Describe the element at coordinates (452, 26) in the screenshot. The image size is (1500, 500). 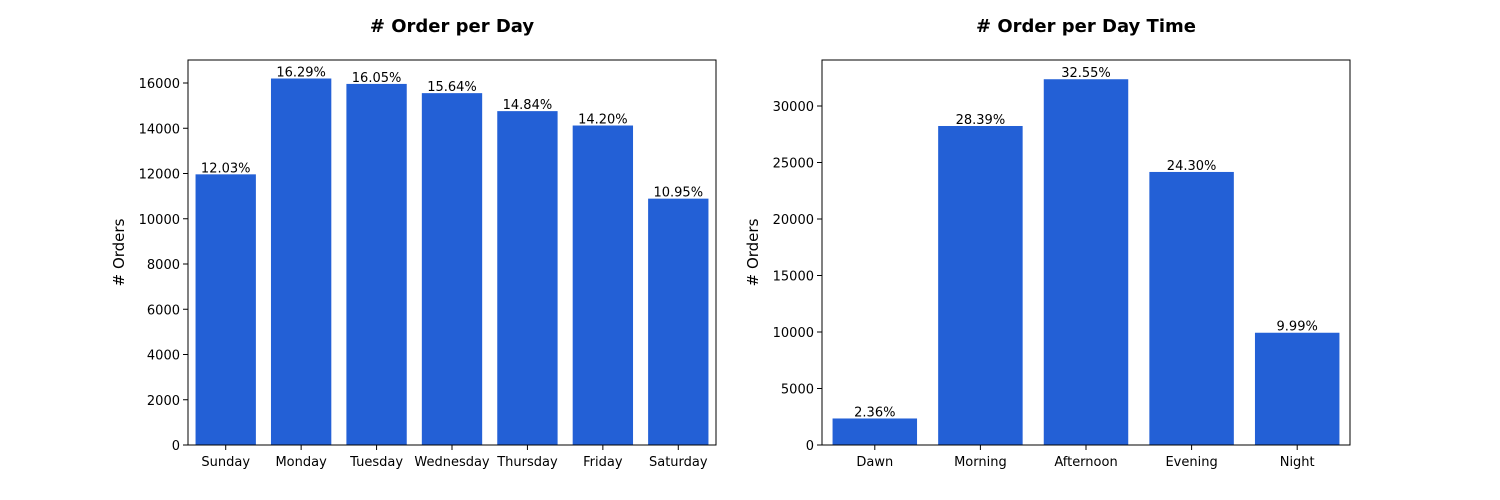
I see `chart-title: # Order per Day` at that location.